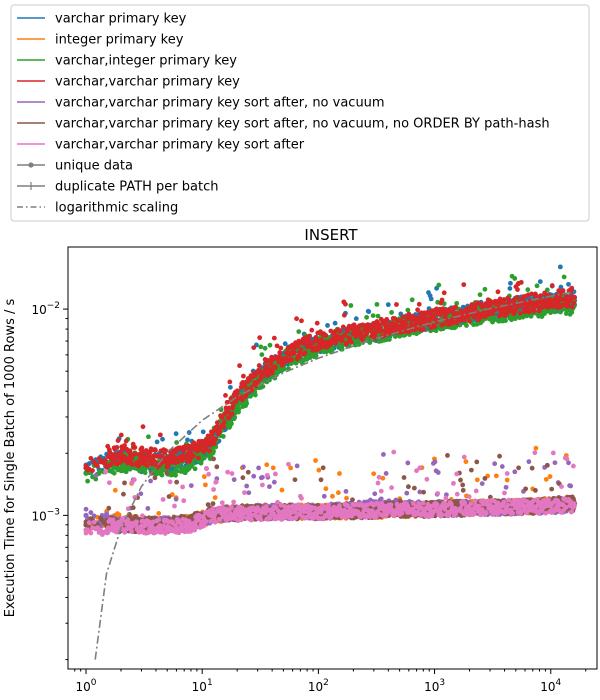 This screenshot has height=700, width=600. What do you see at coordinates (119, 40) in the screenshot?
I see `legend-label: integer primary key` at bounding box center [119, 40].